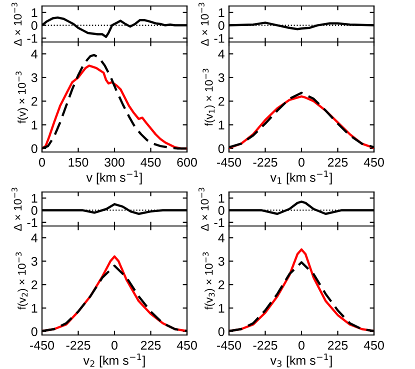  I want to click on y-axis-title: f(v$_{2}$) × 10$^{−3}$, so click(22, 281).